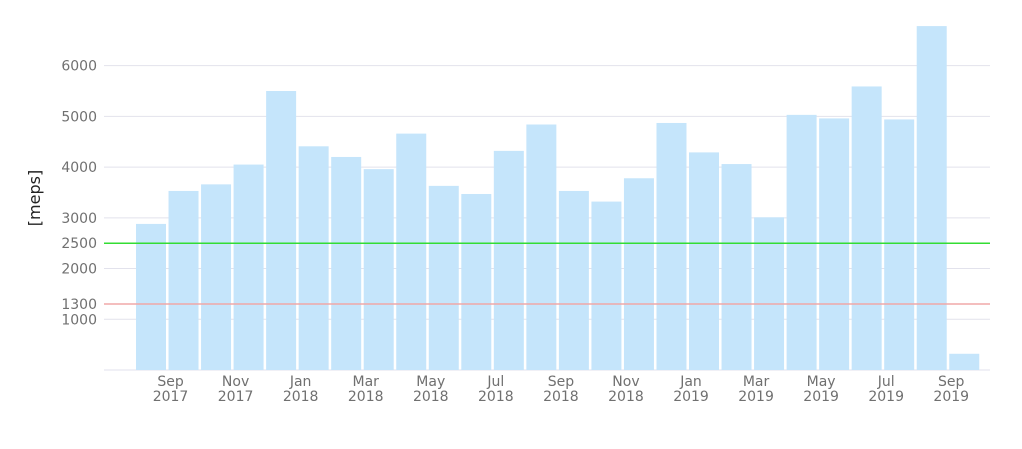 The height and width of the screenshot is (449, 1022). Describe the element at coordinates (79, 219) in the screenshot. I see `y-tick-label: 3000` at that location.